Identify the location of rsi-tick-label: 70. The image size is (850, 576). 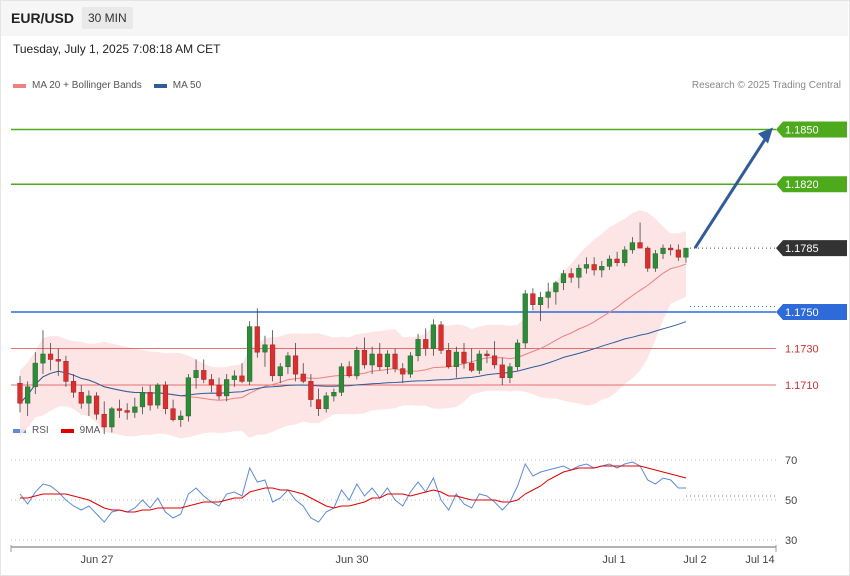
(791, 461).